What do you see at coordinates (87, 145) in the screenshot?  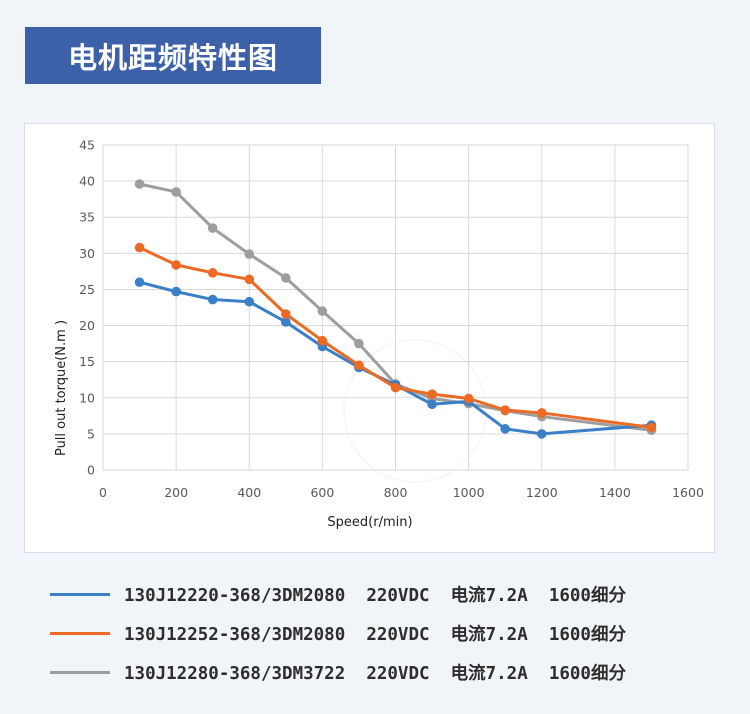 I see `y-tick-label: 45` at bounding box center [87, 145].